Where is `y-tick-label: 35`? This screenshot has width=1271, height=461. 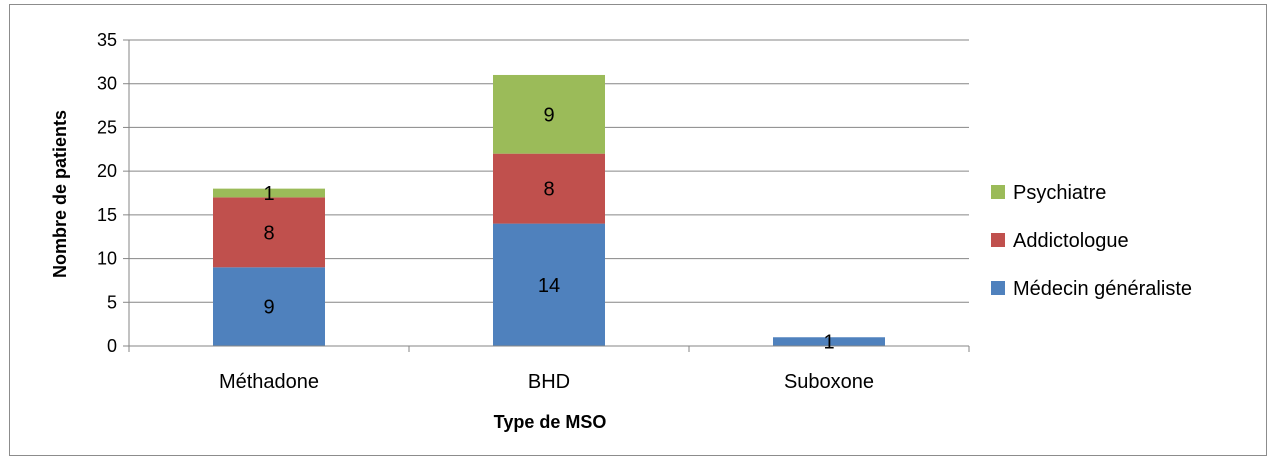 y-tick-label: 35 is located at coordinates (107, 40).